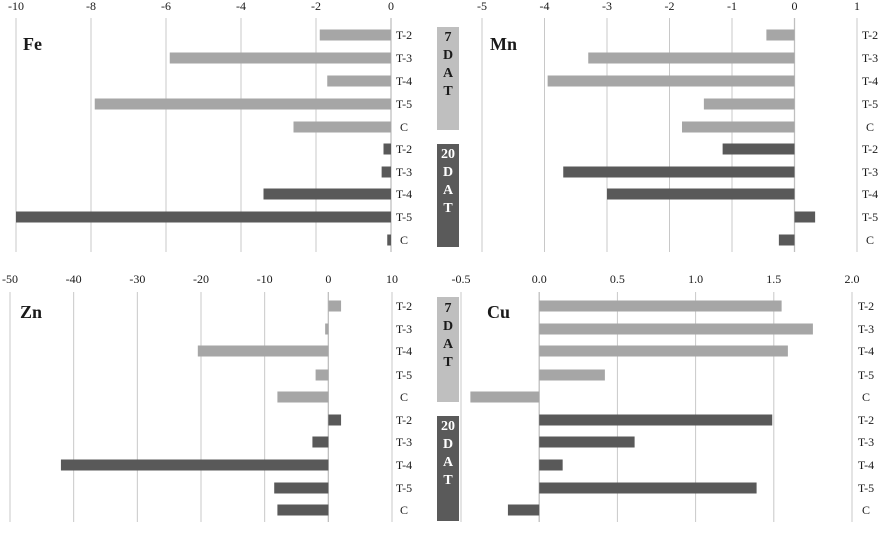  What do you see at coordinates (670, 6) in the screenshot?
I see `tick-label: -2` at bounding box center [670, 6].